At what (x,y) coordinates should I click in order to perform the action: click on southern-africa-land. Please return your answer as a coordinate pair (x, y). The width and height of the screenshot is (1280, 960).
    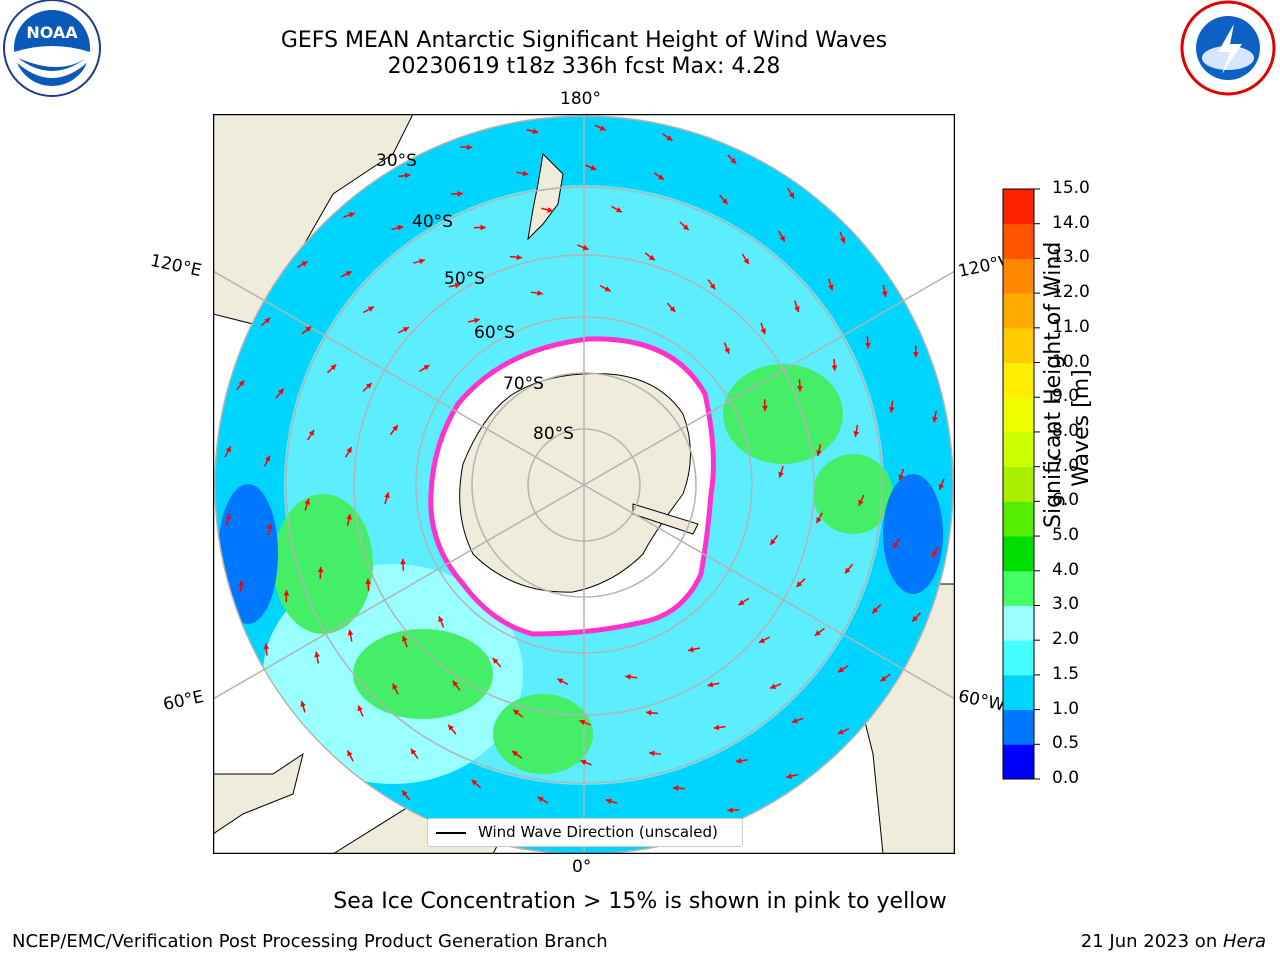
    Looking at the image, I should click on (258, 793).